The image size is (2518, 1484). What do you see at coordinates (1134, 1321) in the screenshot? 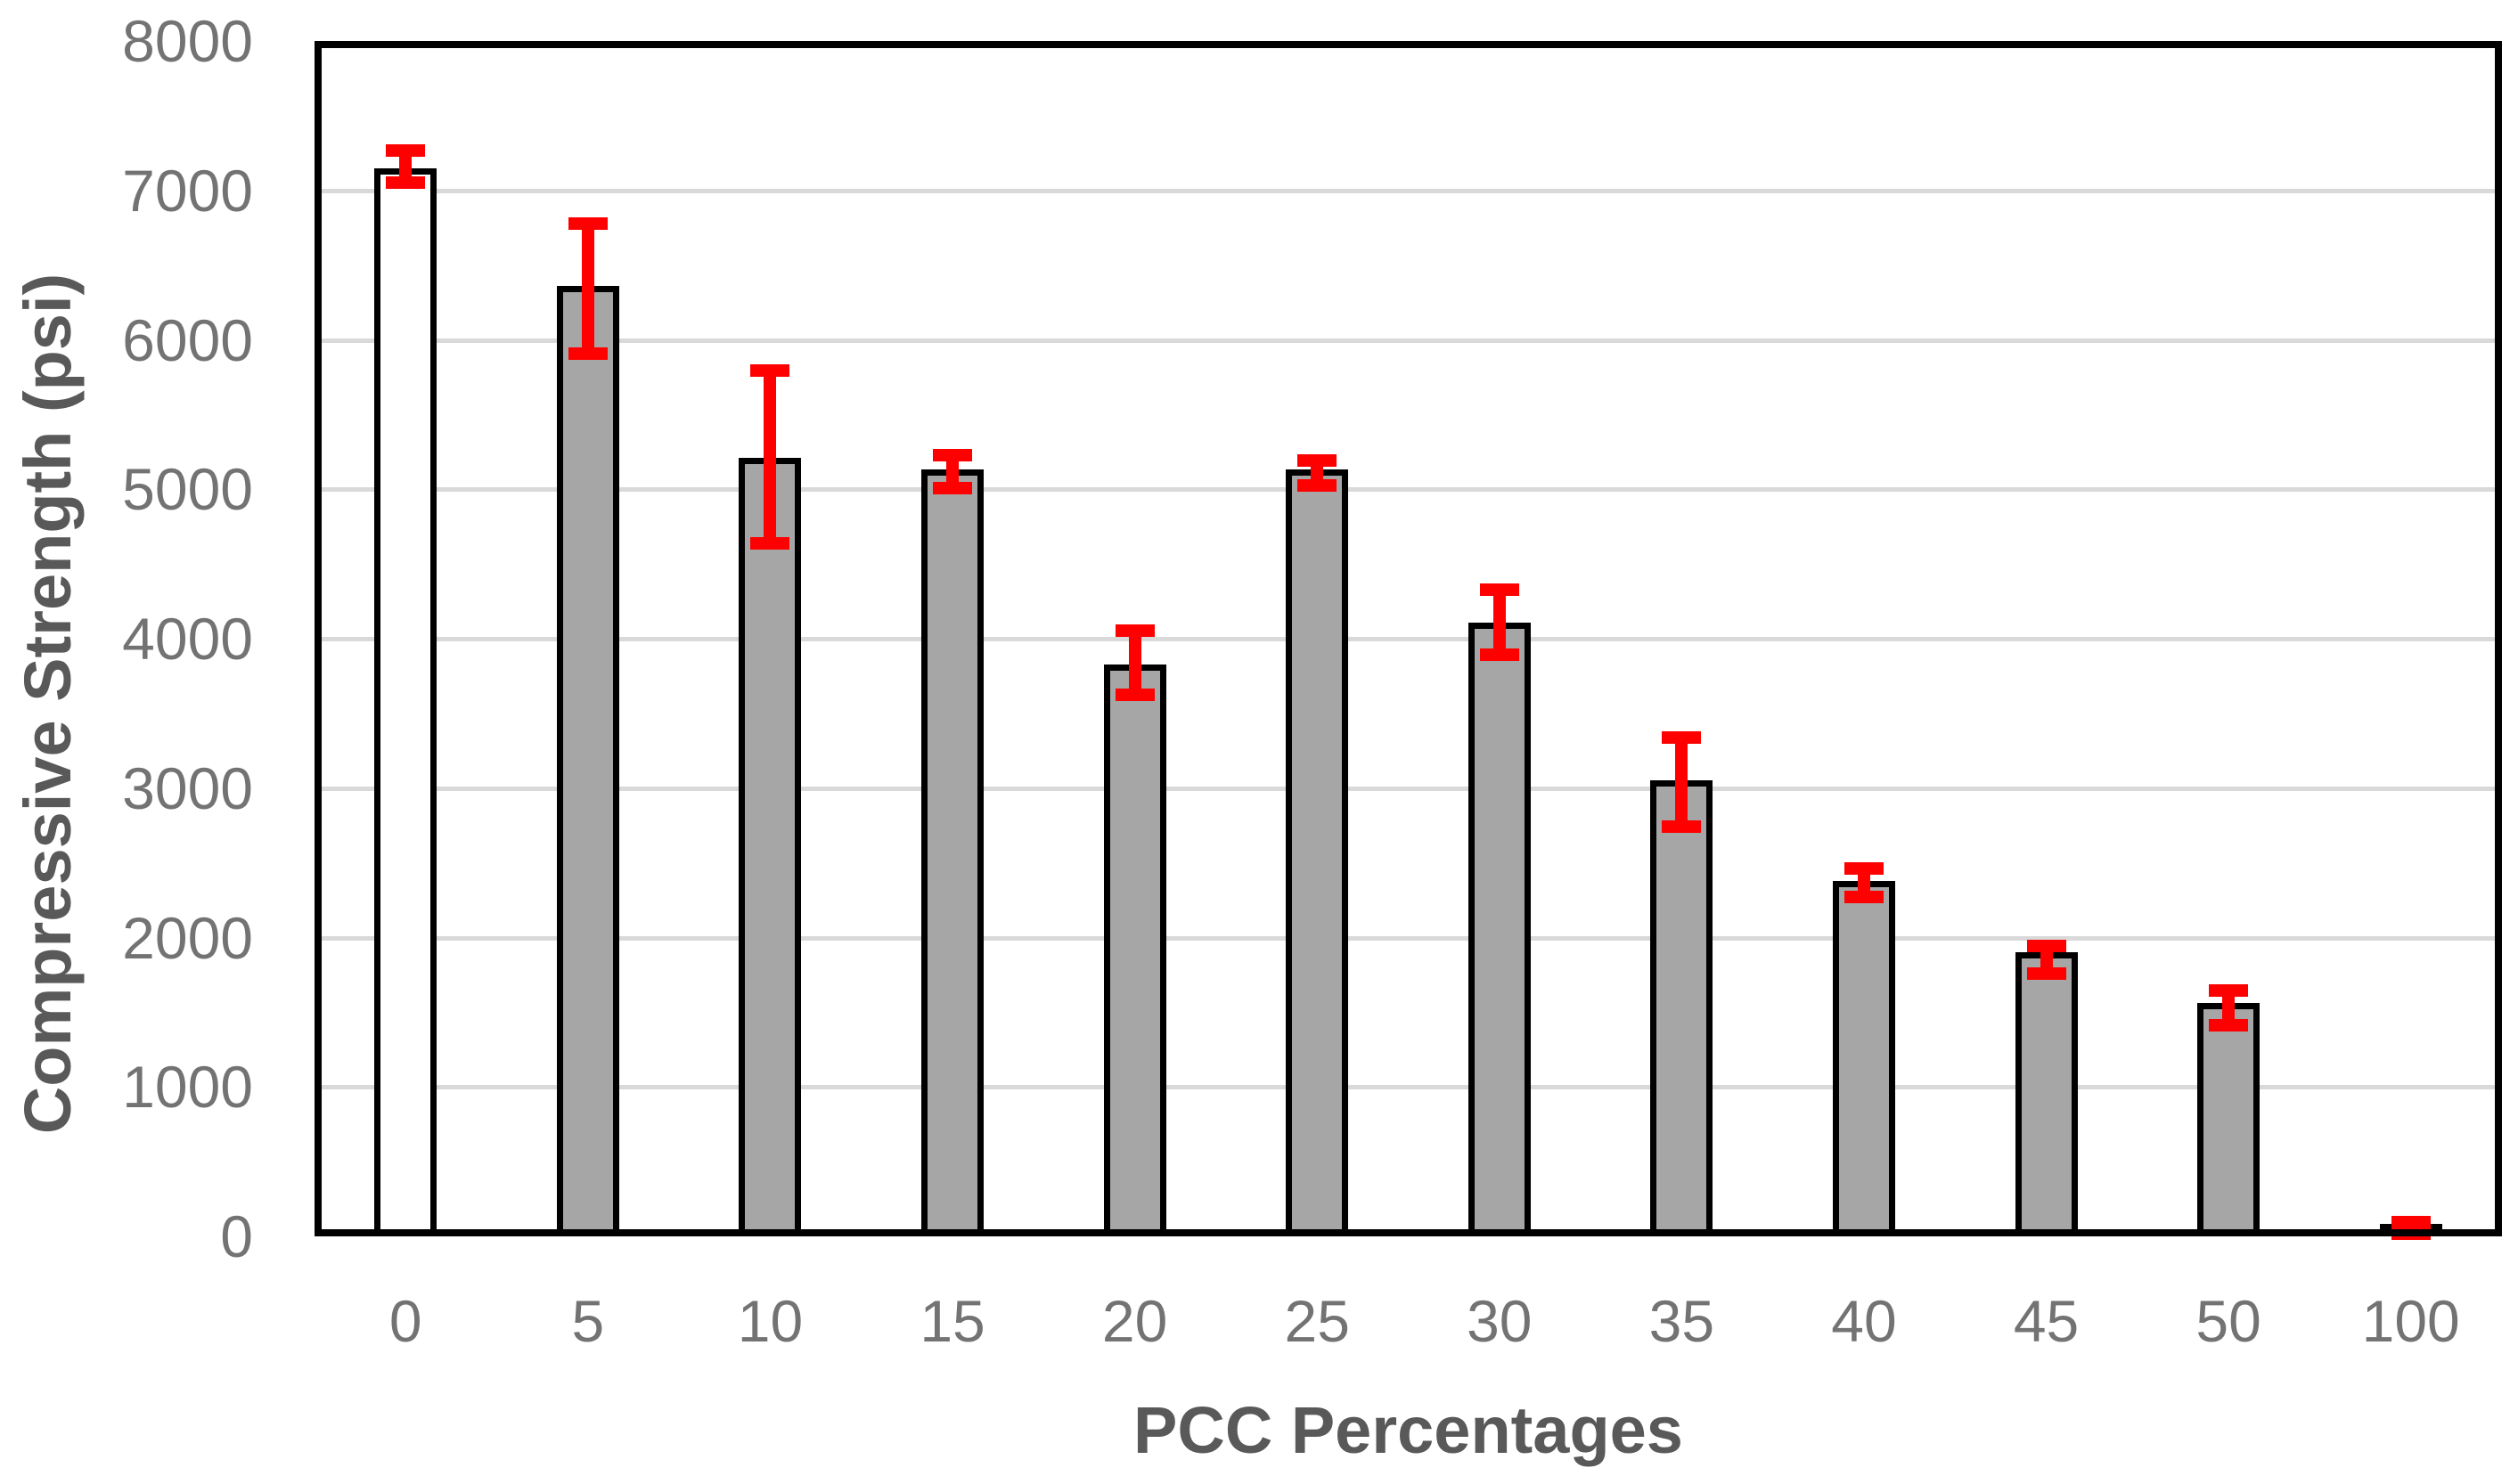
I see `x-tick-label: 20` at bounding box center [1134, 1321].